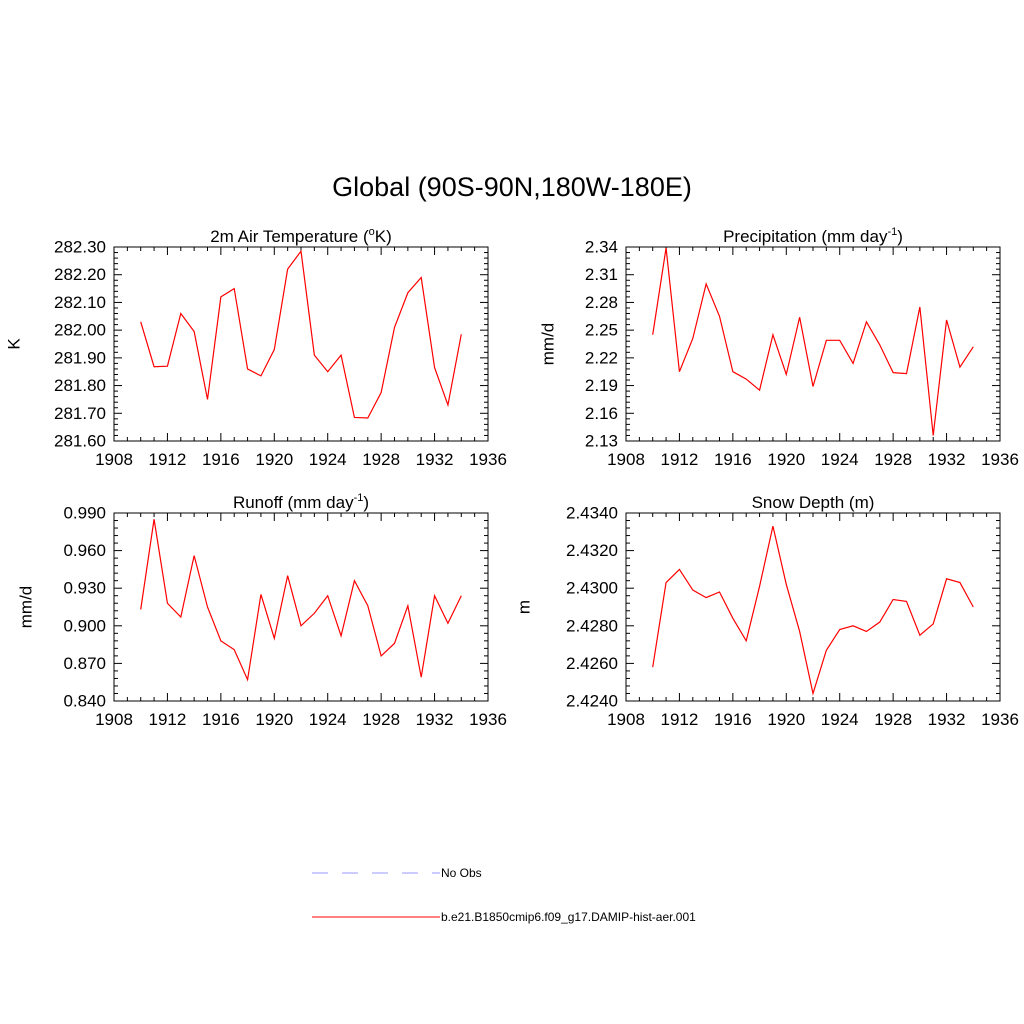 Image resolution: width=1024 pixels, height=1024 pixels. Describe the element at coordinates (592, 663) in the screenshot. I see `y-tick-label: 2.4260` at that location.